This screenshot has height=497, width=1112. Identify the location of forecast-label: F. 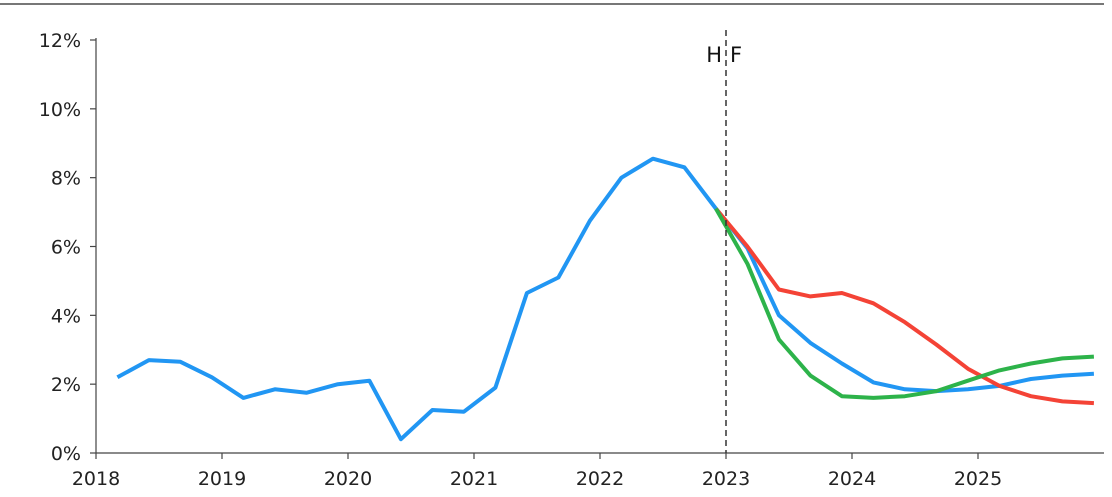
(736, 55).